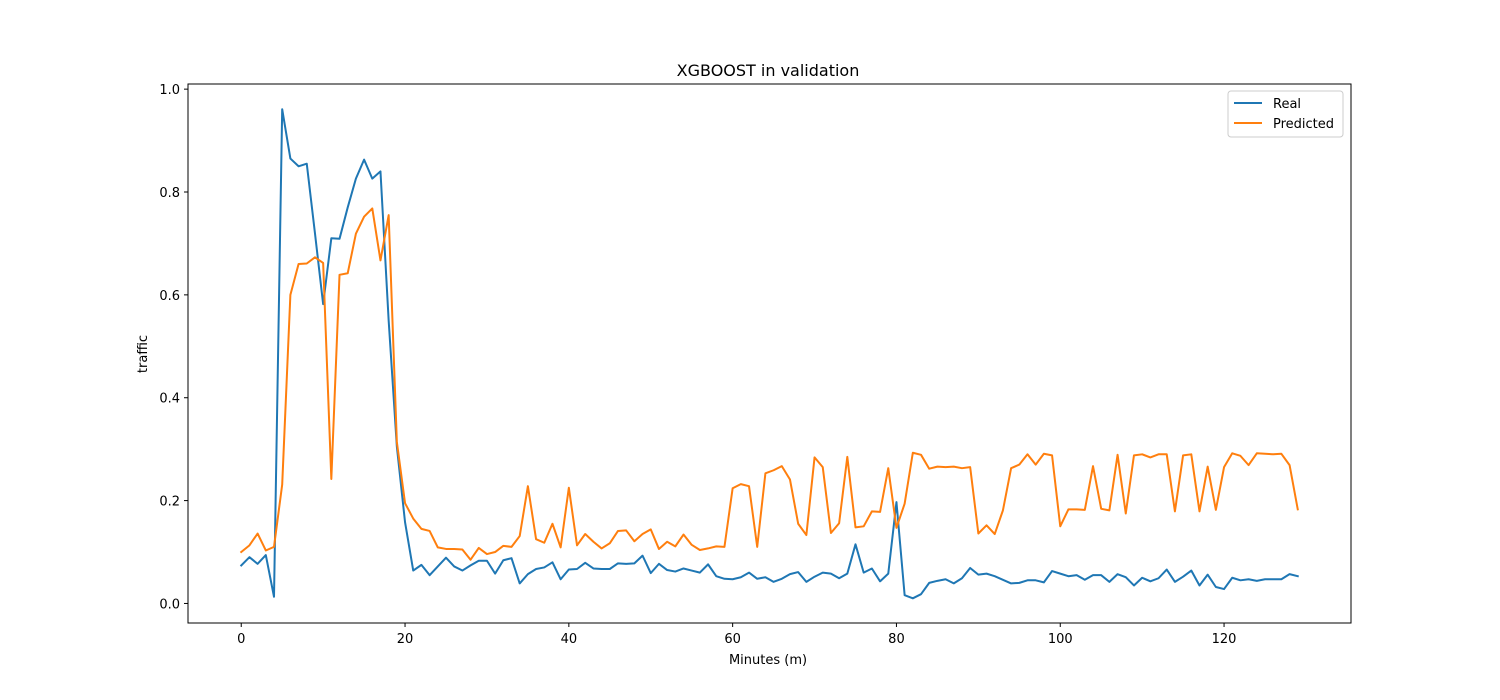  Describe the element at coordinates (768, 660) in the screenshot. I see `x-axis-label: Minutes (m)` at that location.